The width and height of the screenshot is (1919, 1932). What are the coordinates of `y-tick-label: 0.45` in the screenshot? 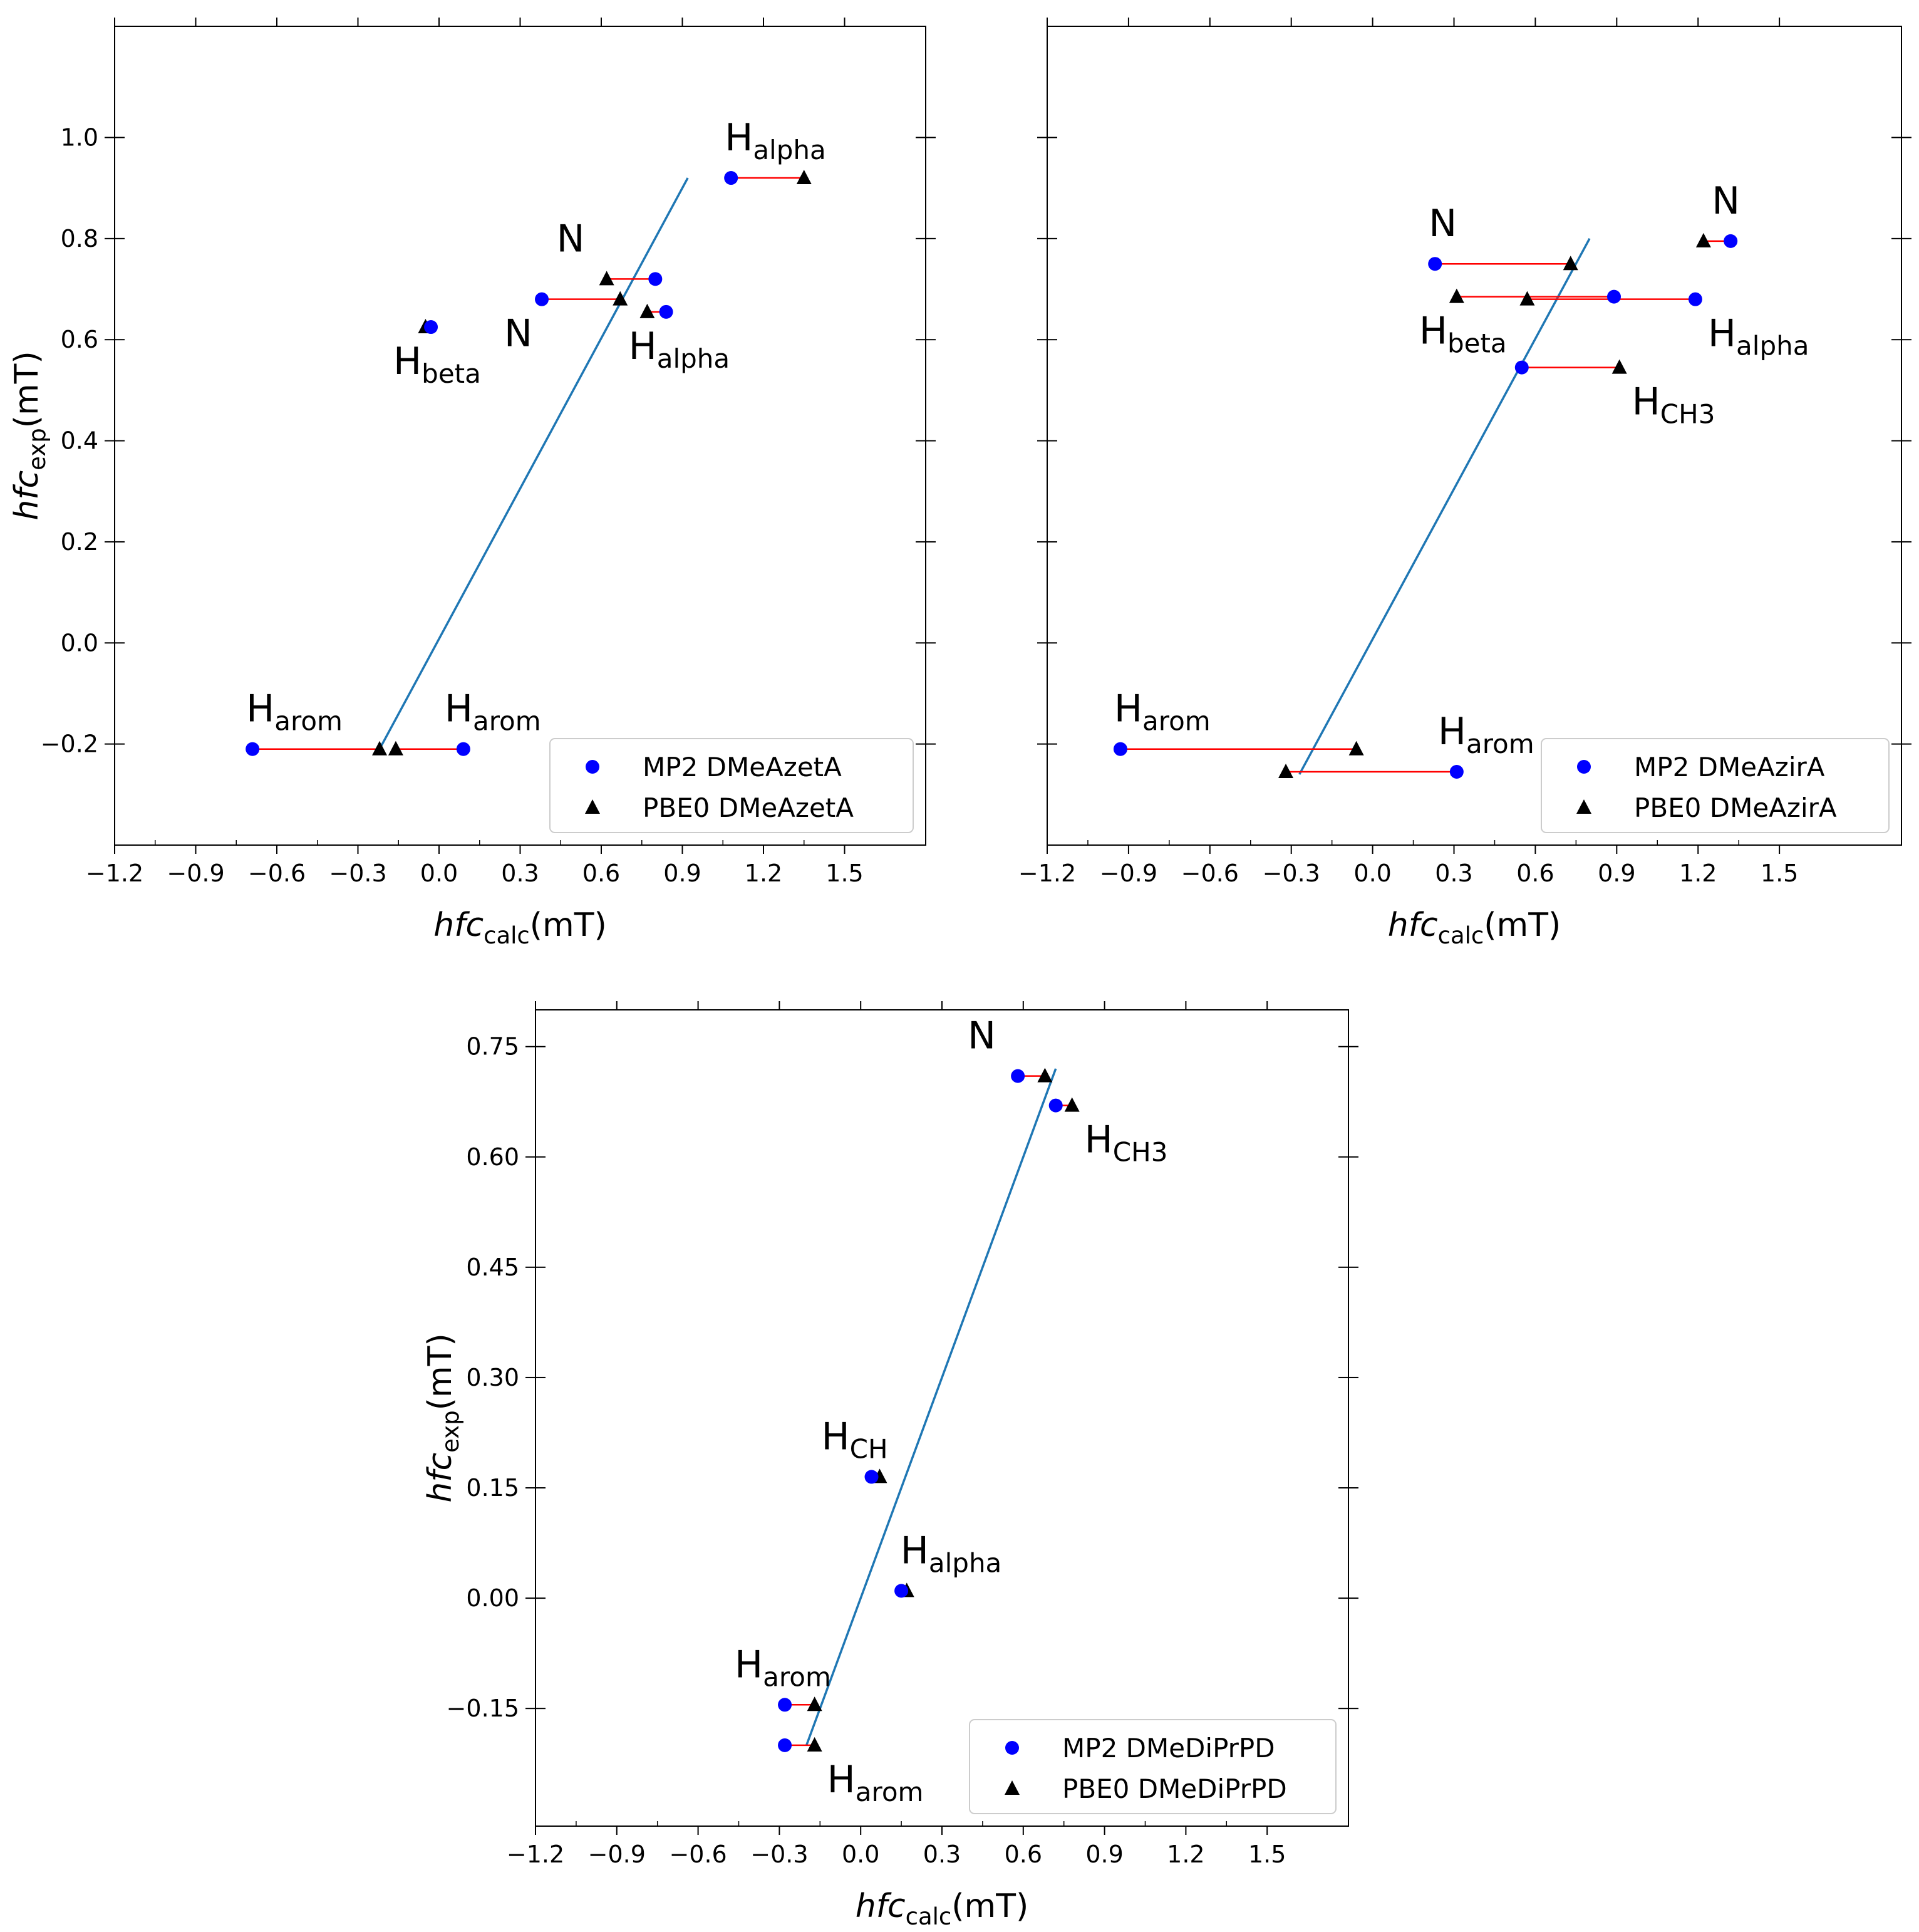 It's located at (492, 1267).